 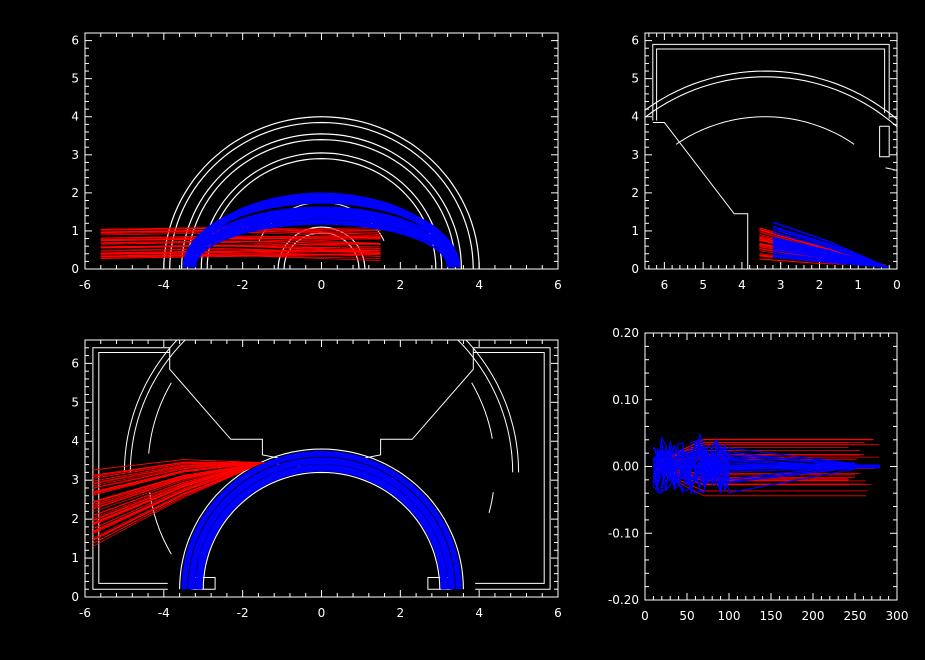 I want to click on x-tick-label: -2, so click(x=243, y=613).